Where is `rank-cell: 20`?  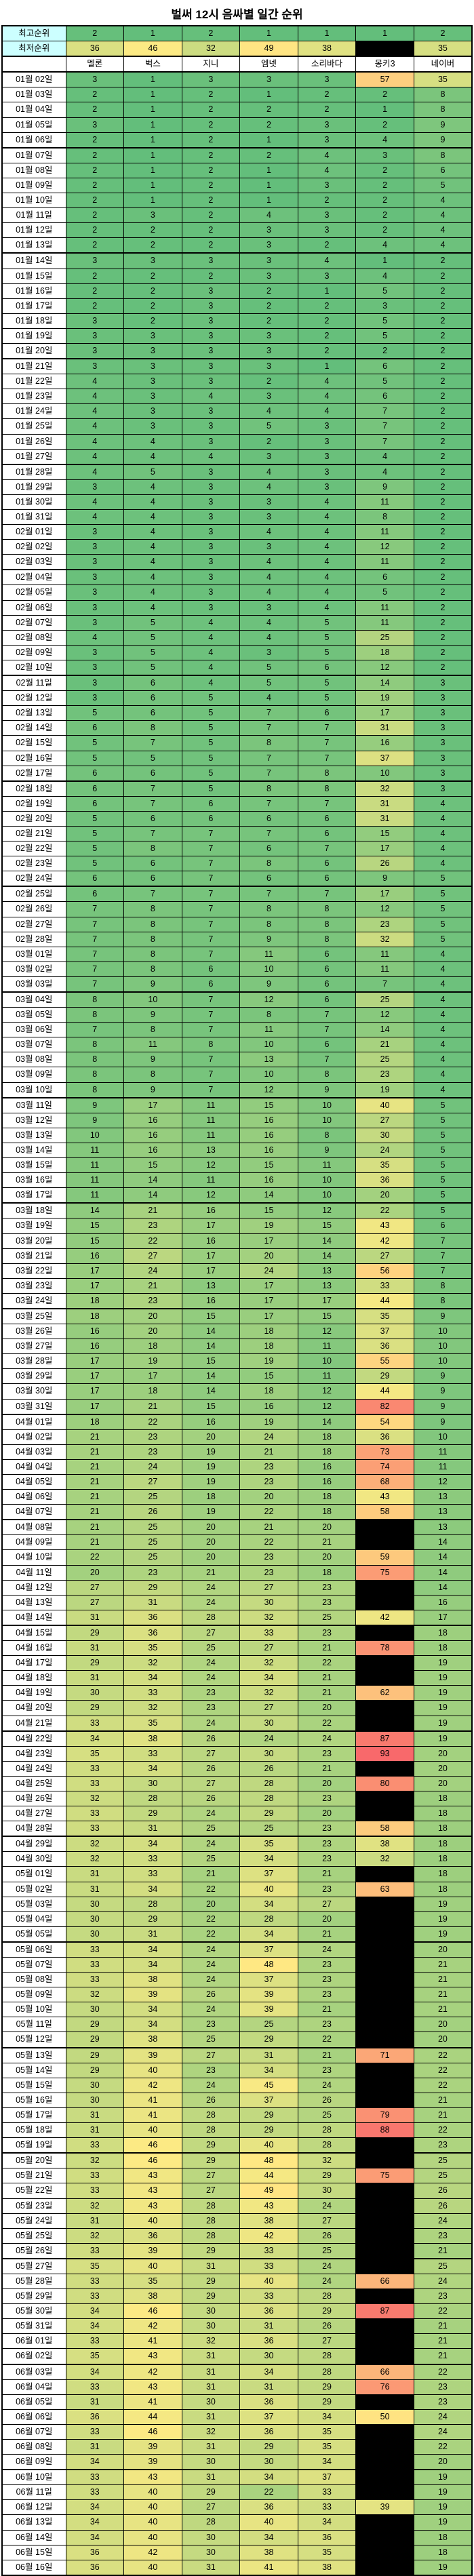
rank-cell: 20 is located at coordinates (443, 1783).